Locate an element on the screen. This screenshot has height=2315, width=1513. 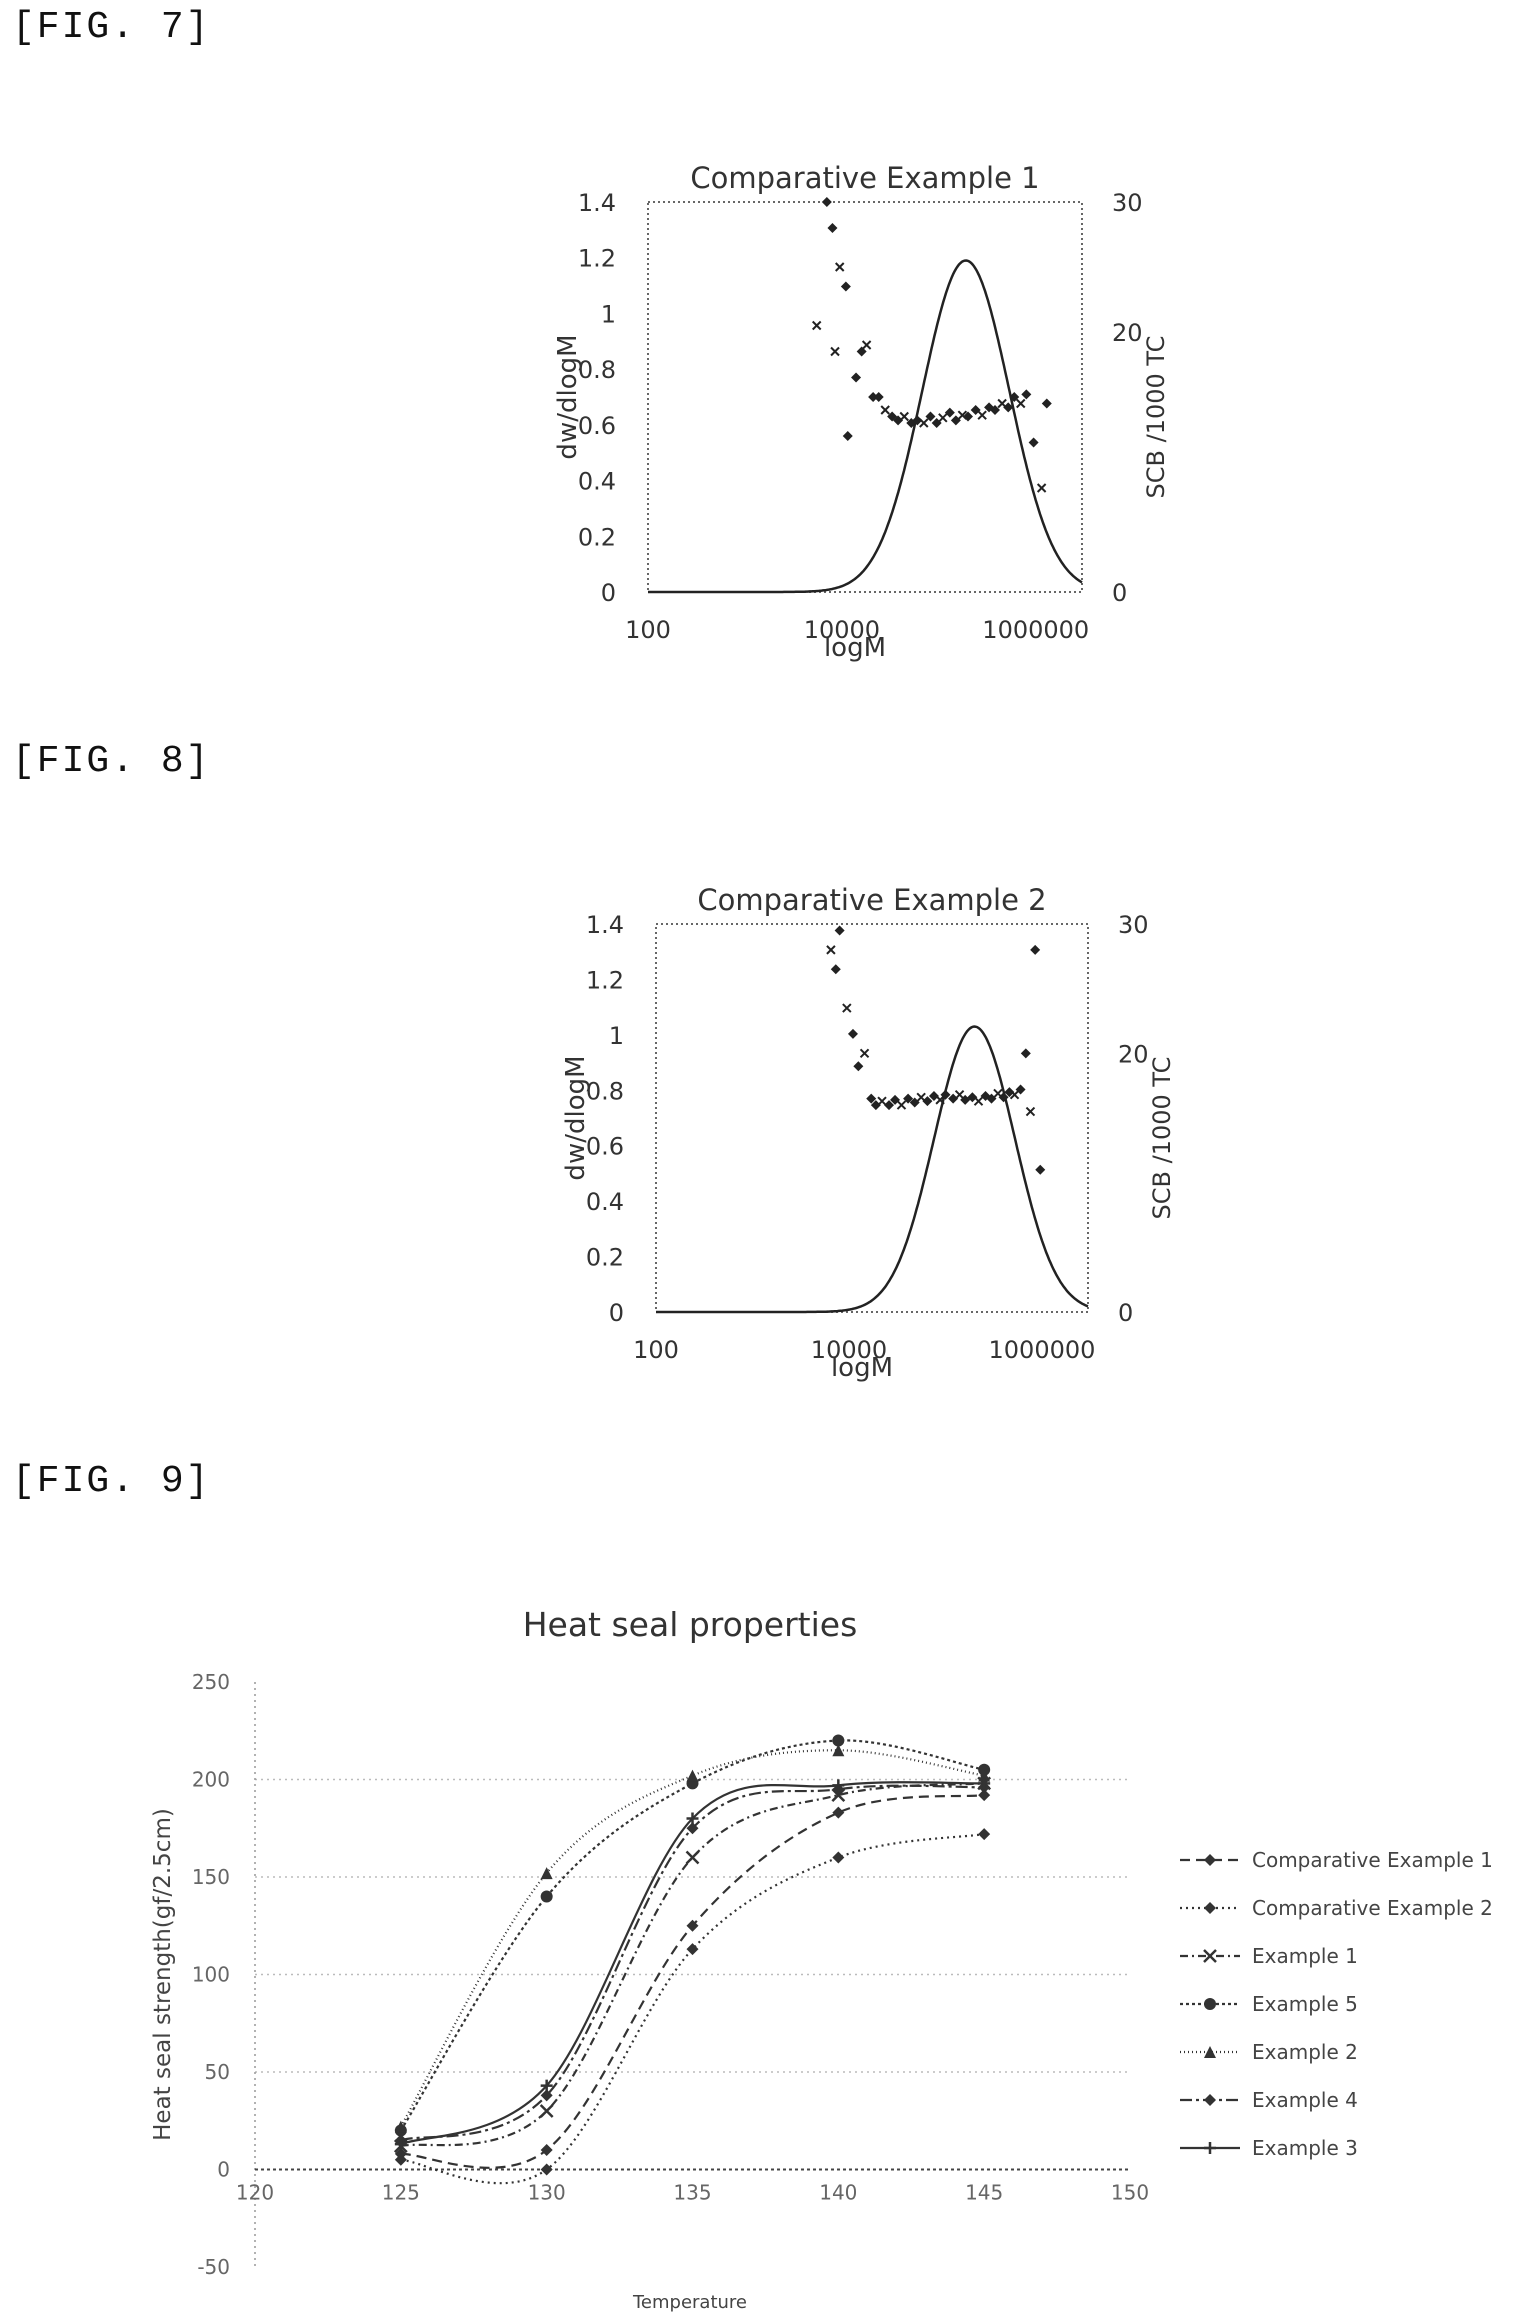
x-tick-label: 135 is located at coordinates (692, 2193).